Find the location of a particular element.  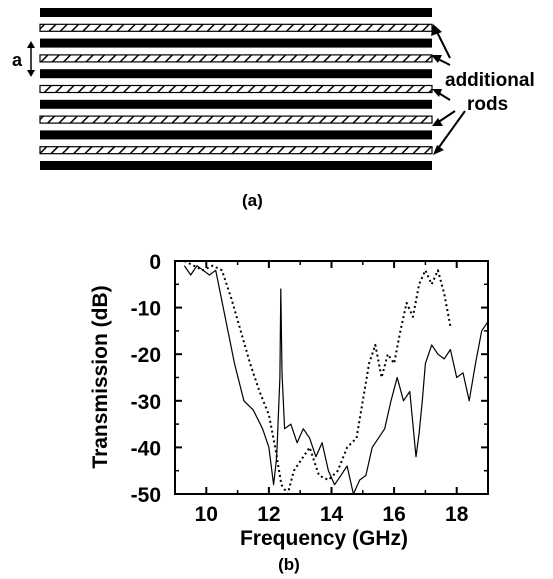

x-axis-label: Frequency (GHz) is located at coordinates (324, 538).